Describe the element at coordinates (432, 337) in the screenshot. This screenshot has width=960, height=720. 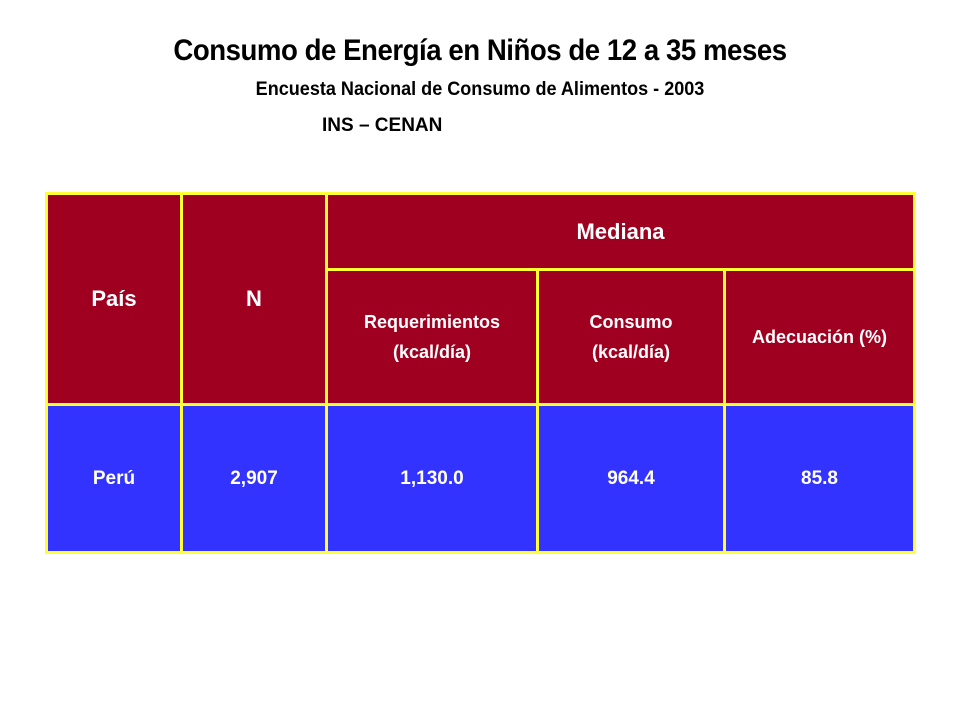
I see `header-requerimientos: Requerimientos (kcal/día)` at that location.